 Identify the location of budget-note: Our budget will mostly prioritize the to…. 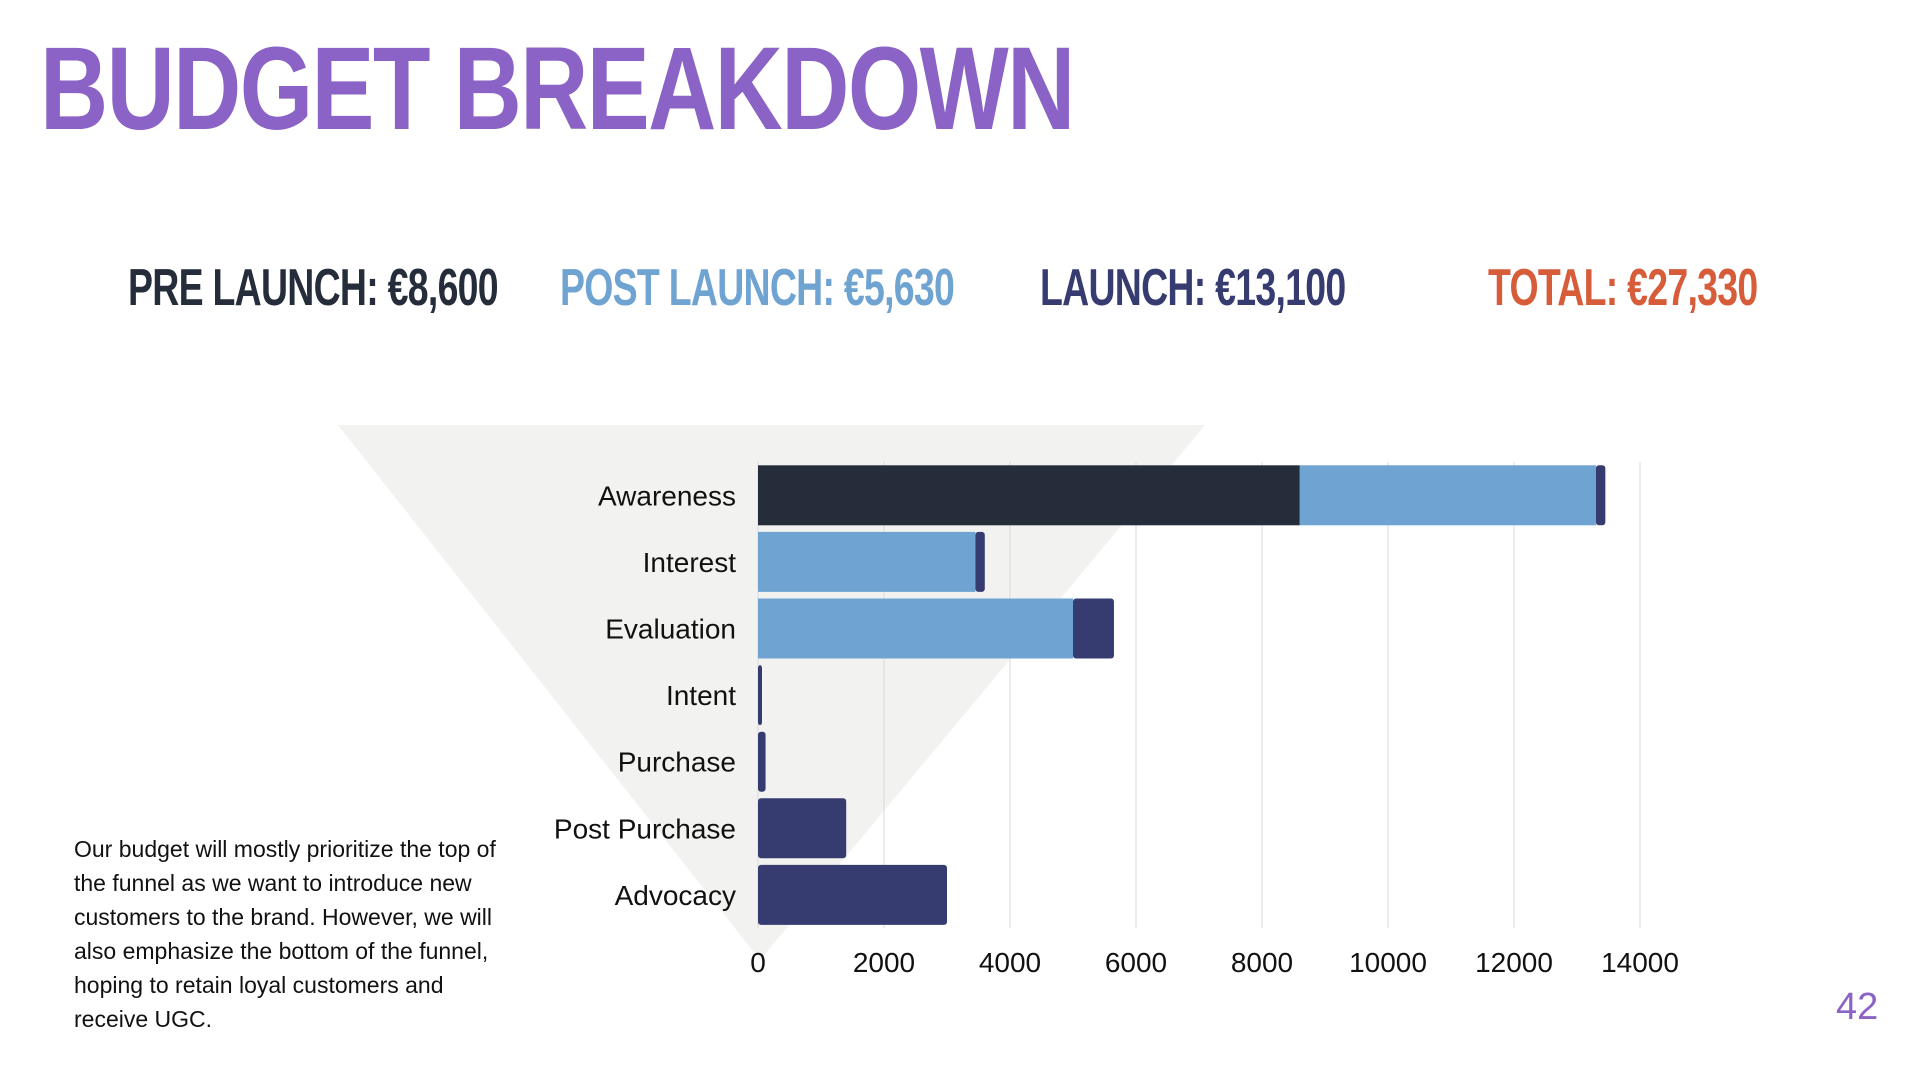
(285, 934).